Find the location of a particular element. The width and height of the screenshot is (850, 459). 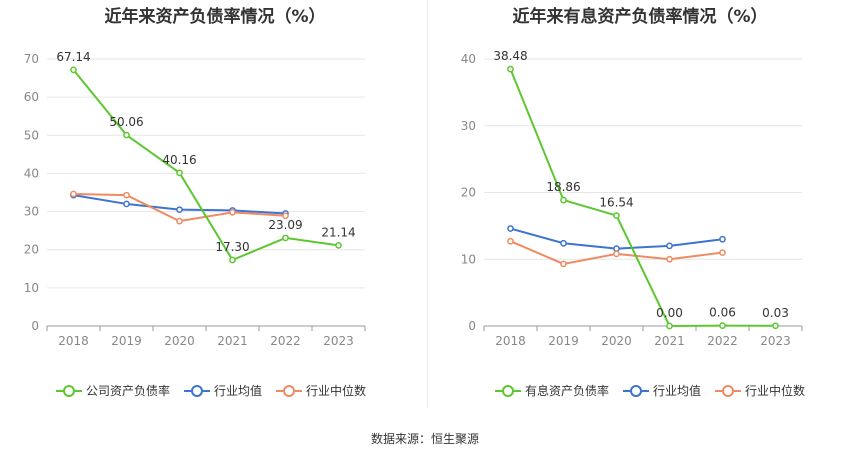

data-label: 67.14 is located at coordinates (73, 57).